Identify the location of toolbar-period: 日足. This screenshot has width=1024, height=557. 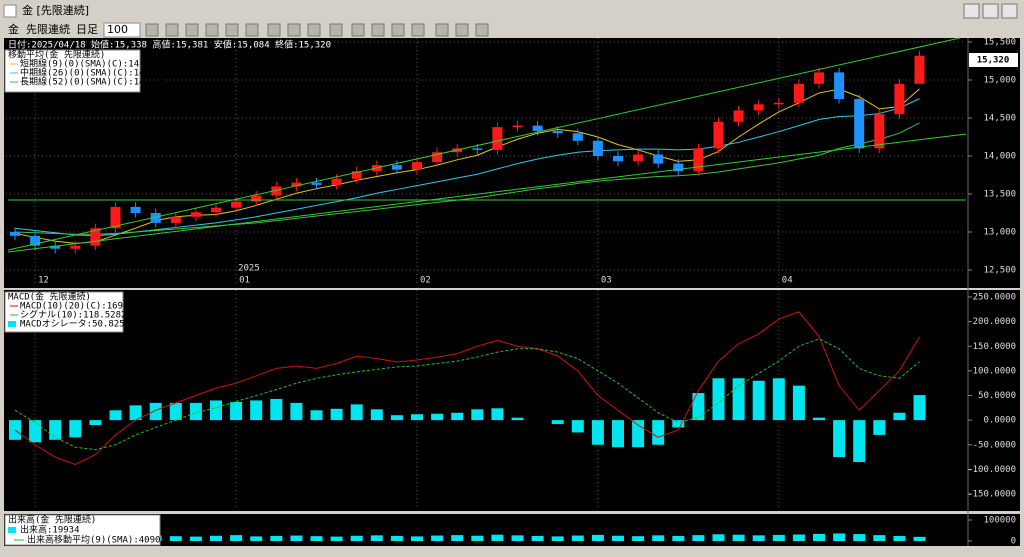
(87, 29).